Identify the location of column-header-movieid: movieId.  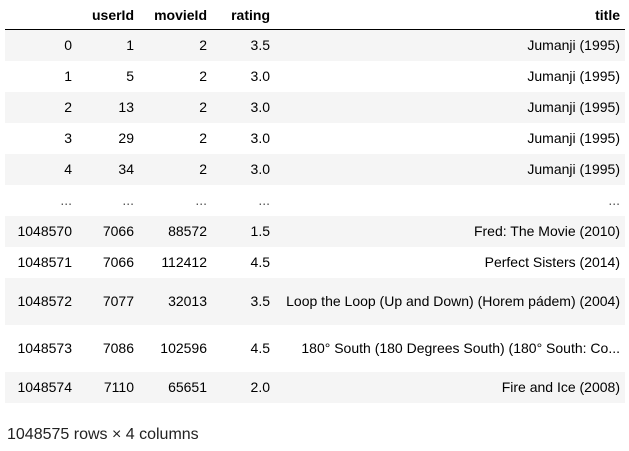
(175, 15).